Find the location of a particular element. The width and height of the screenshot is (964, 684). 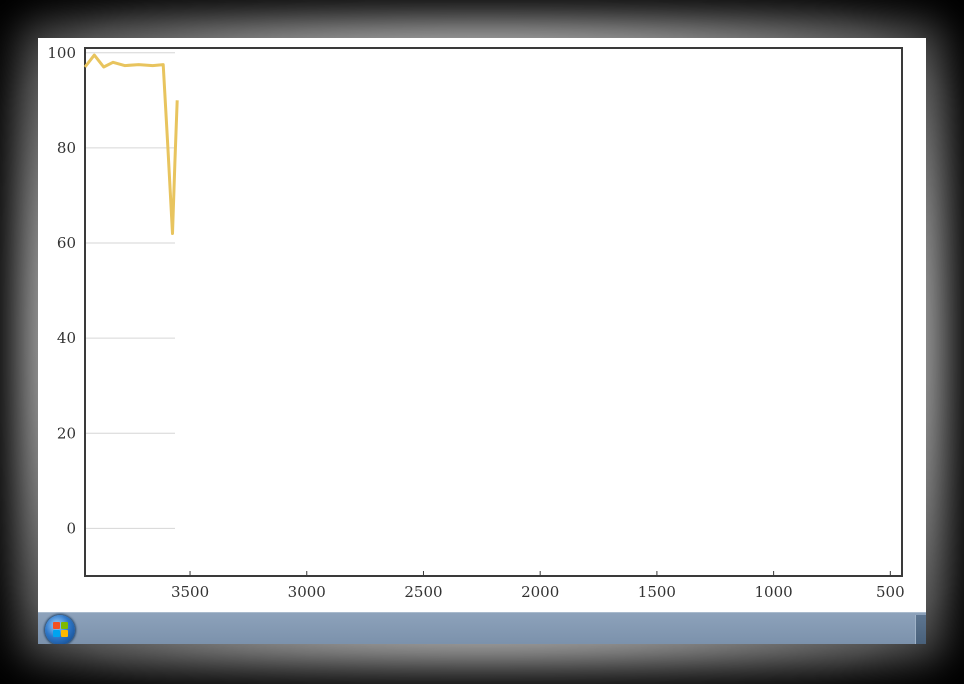

y-tick-label: 80 is located at coordinates (66, 148).